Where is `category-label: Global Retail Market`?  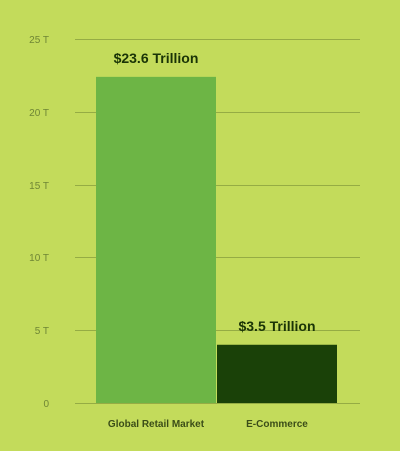
category-label: Global Retail Market is located at coordinates (156, 424).